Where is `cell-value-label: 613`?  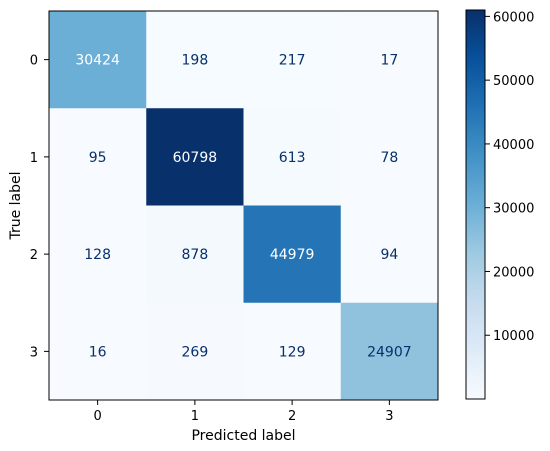
cell-value-label: 613 is located at coordinates (292, 158).